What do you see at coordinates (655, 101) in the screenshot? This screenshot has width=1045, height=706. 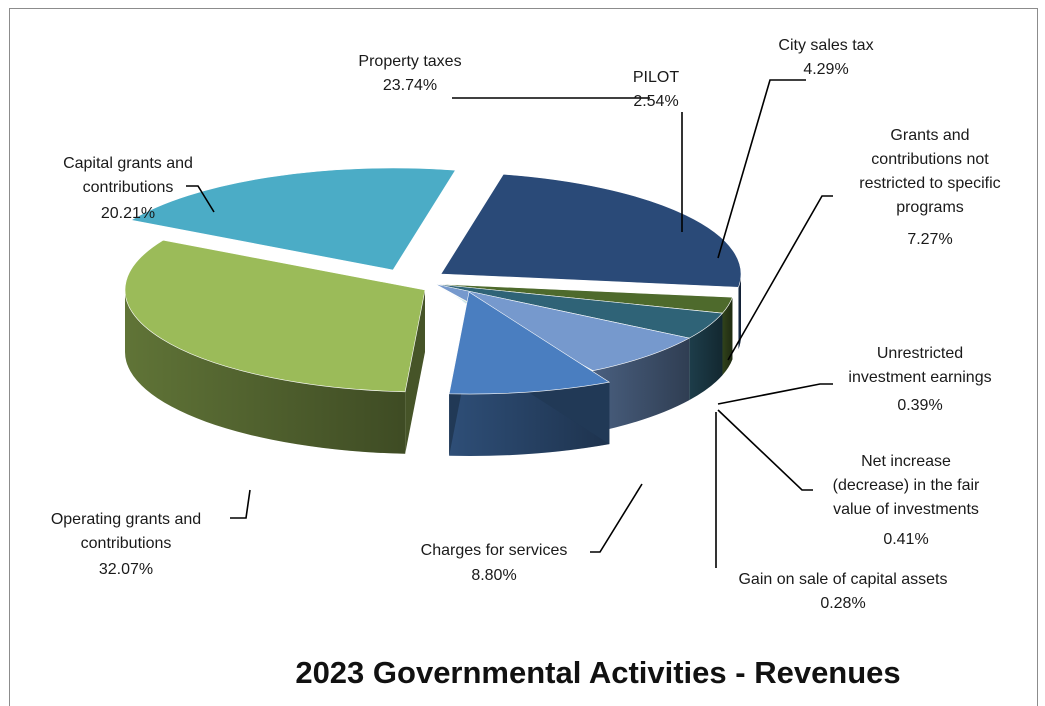 I see `slice-percent: 2.54%` at bounding box center [655, 101].